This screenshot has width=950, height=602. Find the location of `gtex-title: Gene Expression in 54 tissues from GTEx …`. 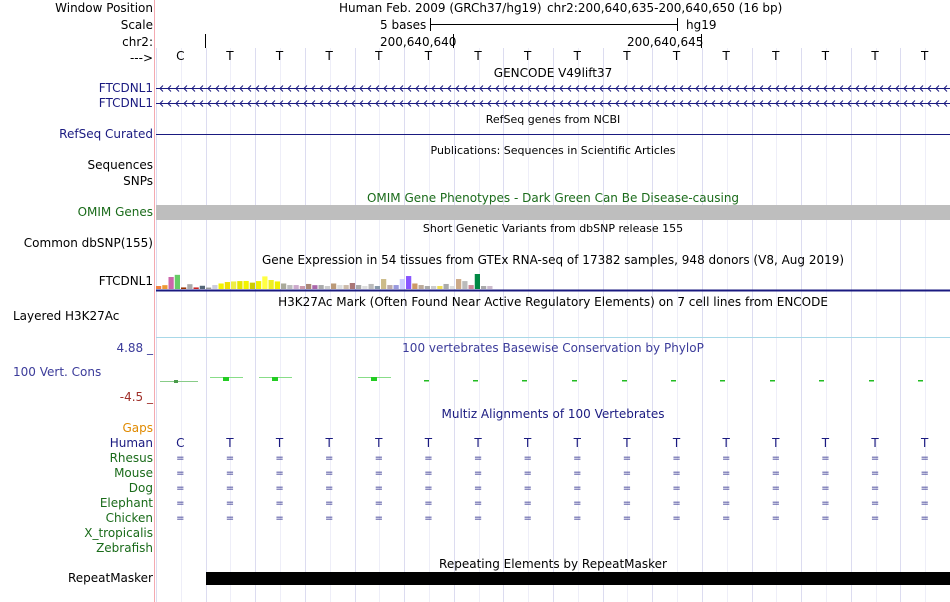

gtex-title: Gene Expression in 54 tissues from GTEx … is located at coordinates (553, 260).